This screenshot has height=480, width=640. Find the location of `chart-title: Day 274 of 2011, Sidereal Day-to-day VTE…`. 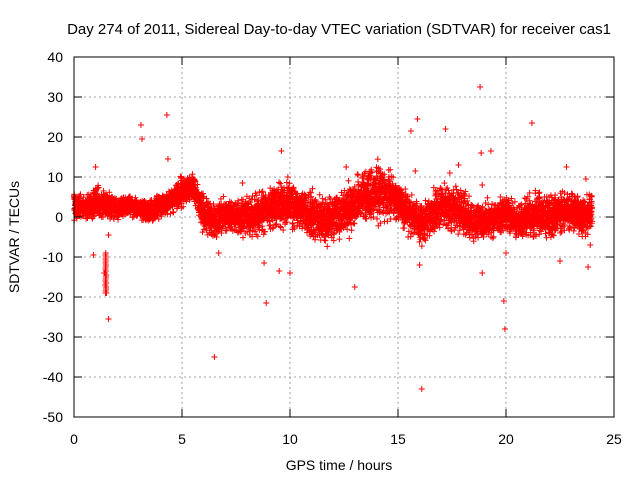

chart-title: Day 274 of 2011, Sidereal Day-to-day VTE… is located at coordinates (339, 29).